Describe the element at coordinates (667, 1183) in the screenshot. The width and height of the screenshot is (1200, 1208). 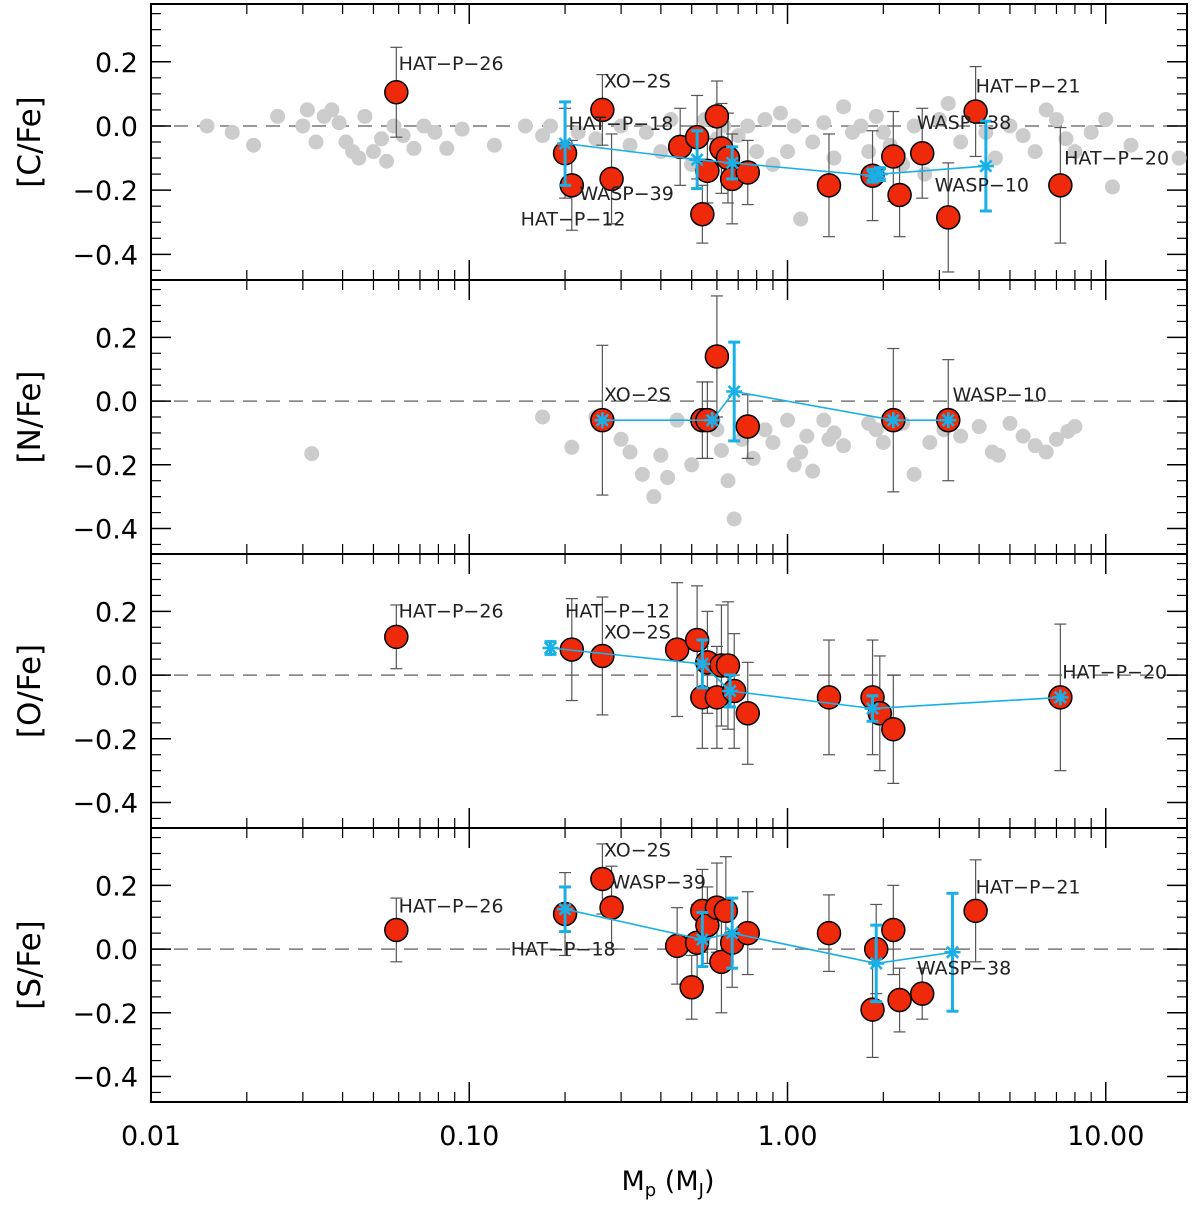
I see `x-axis-label: Mp (MJ)` at that location.